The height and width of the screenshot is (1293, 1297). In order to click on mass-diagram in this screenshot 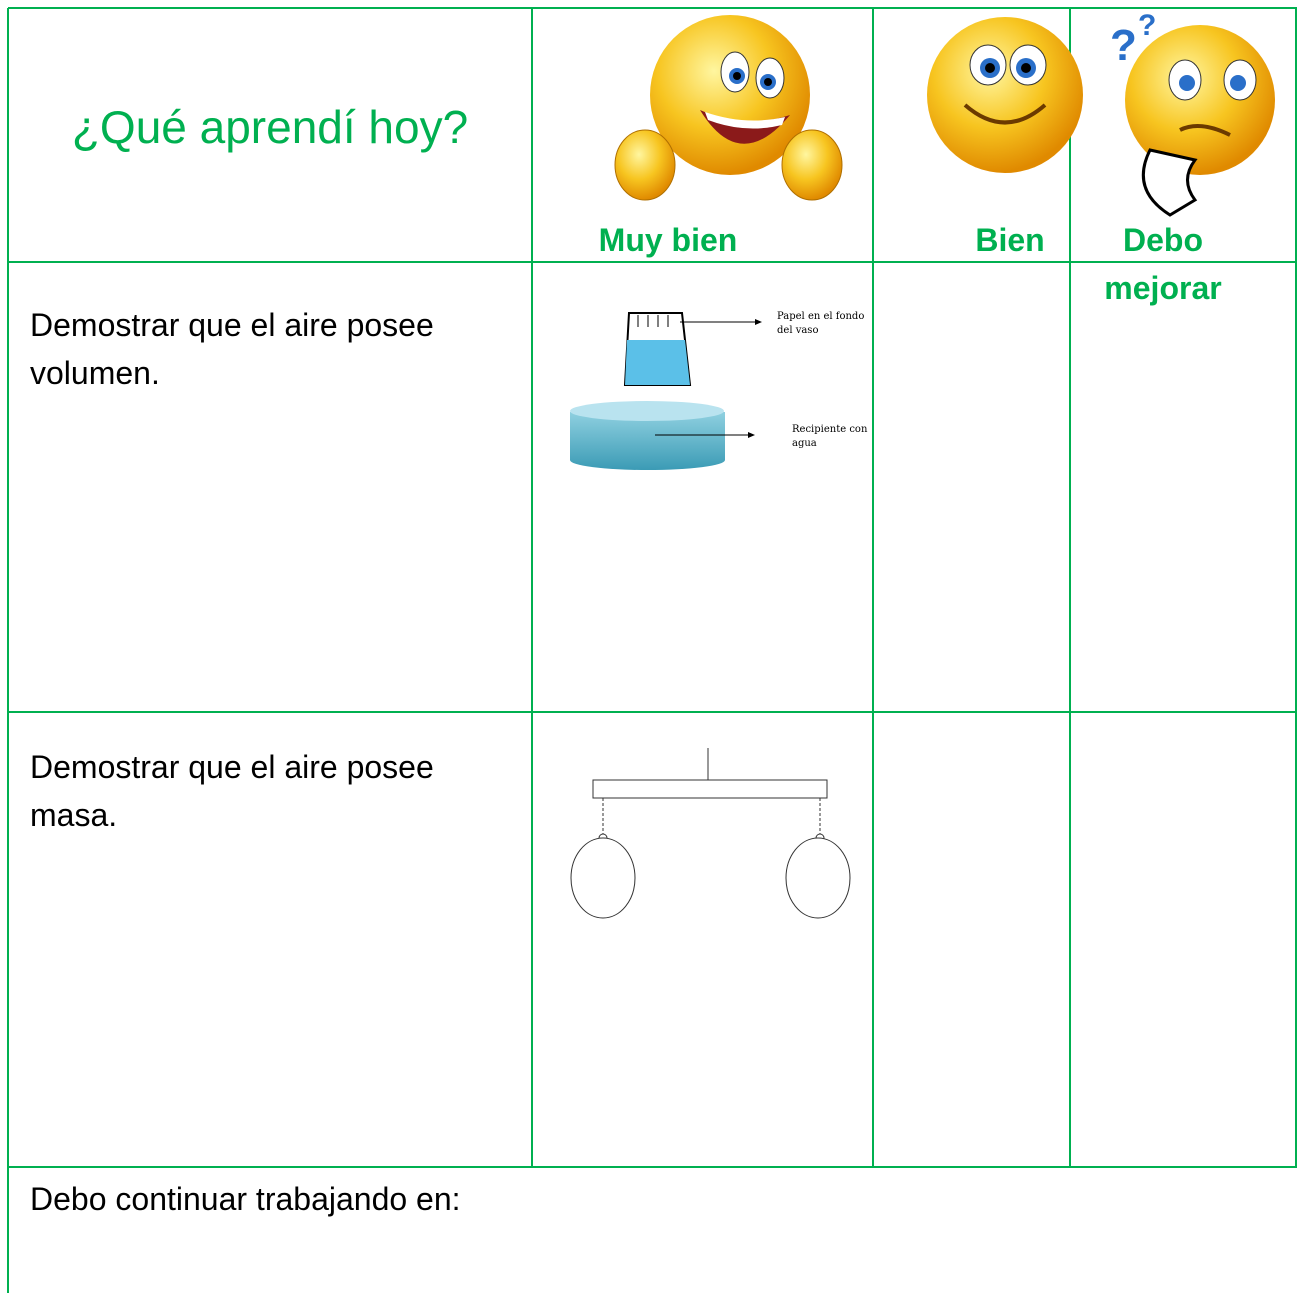, I will do `click(710, 833)`.